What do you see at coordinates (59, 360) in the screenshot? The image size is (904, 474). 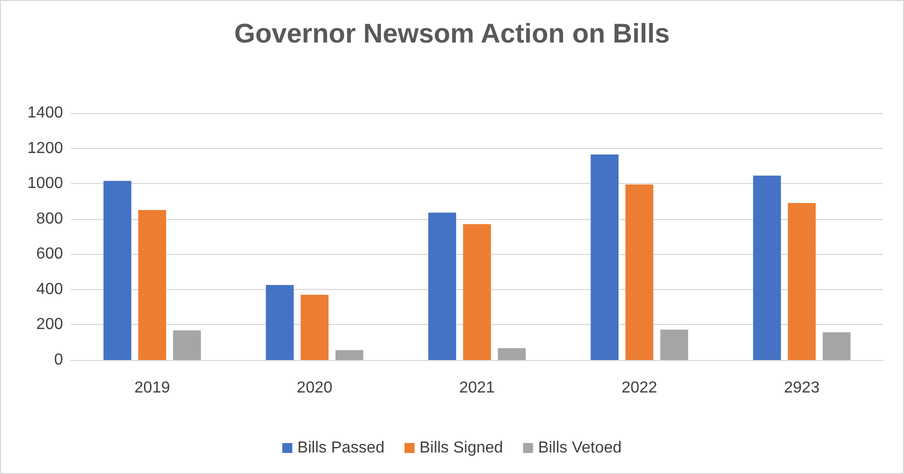 I see `y-tick-label: 0` at bounding box center [59, 360].